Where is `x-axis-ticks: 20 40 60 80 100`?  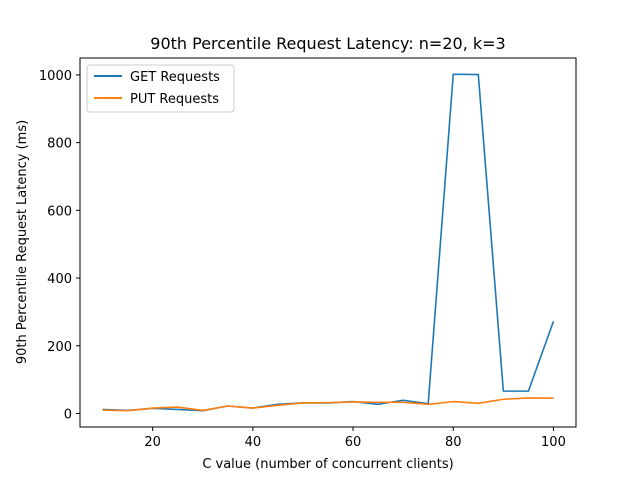
x-axis-ticks: 20 40 60 80 100 is located at coordinates (355, 438).